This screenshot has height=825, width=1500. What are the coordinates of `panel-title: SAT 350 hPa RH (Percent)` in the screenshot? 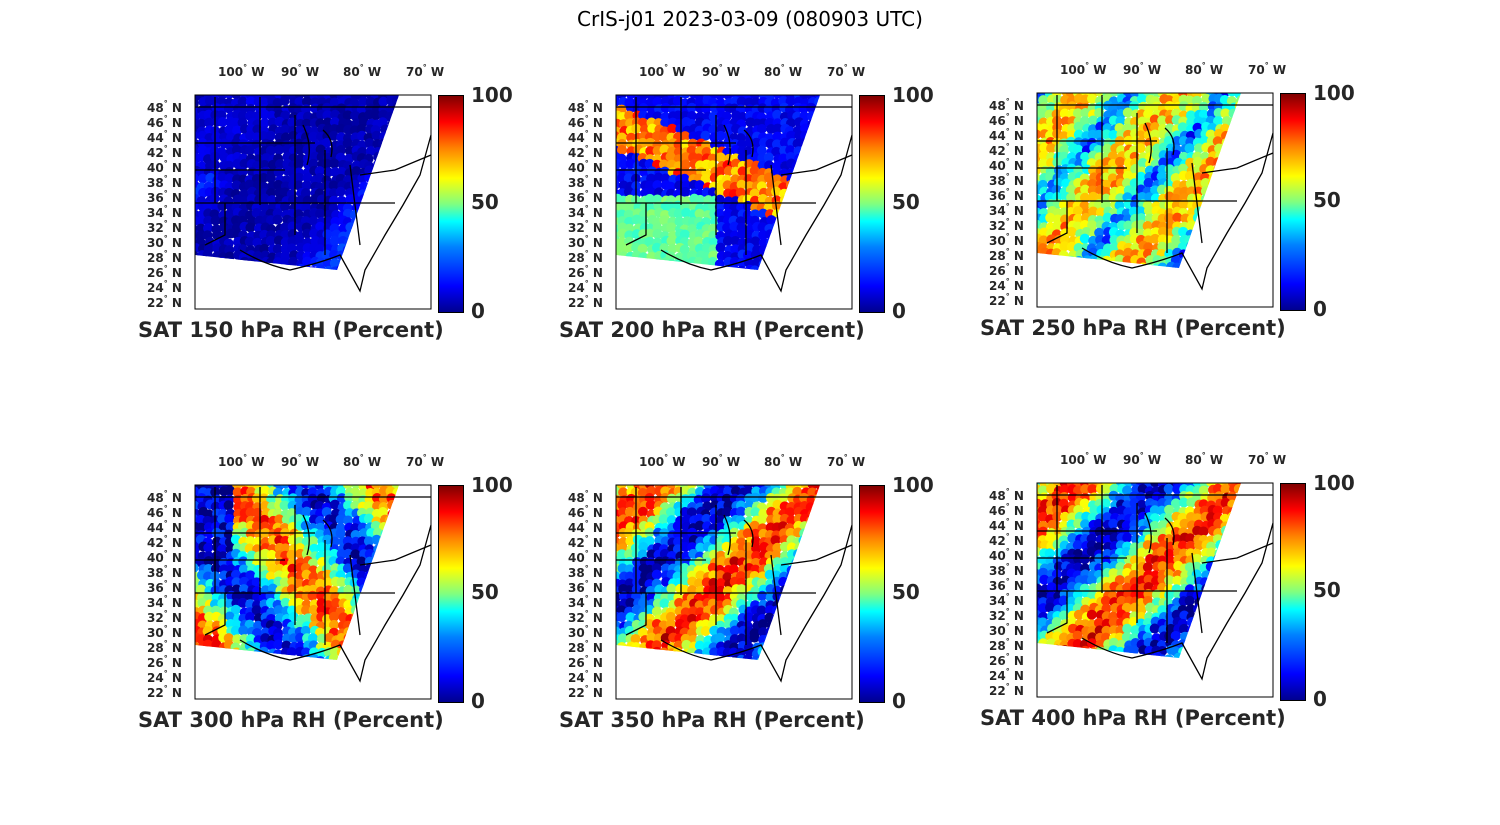 It's located at (712, 720).